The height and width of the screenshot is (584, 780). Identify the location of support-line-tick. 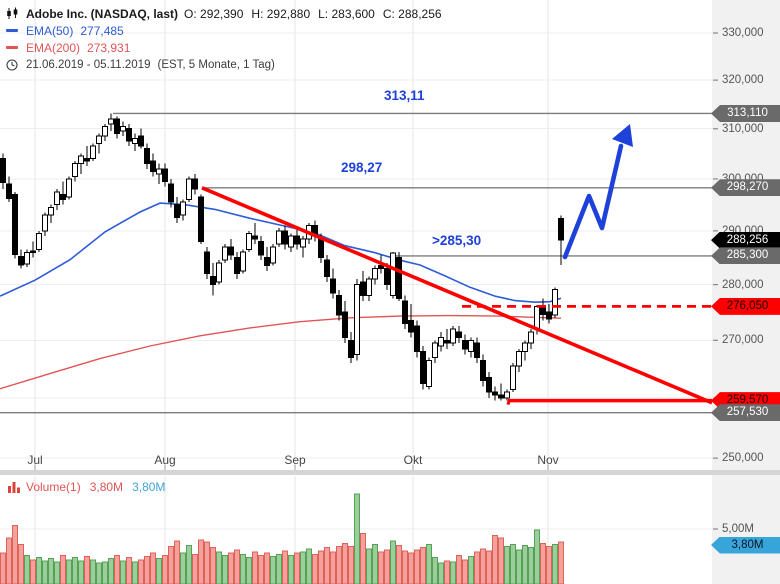
(508, 402).